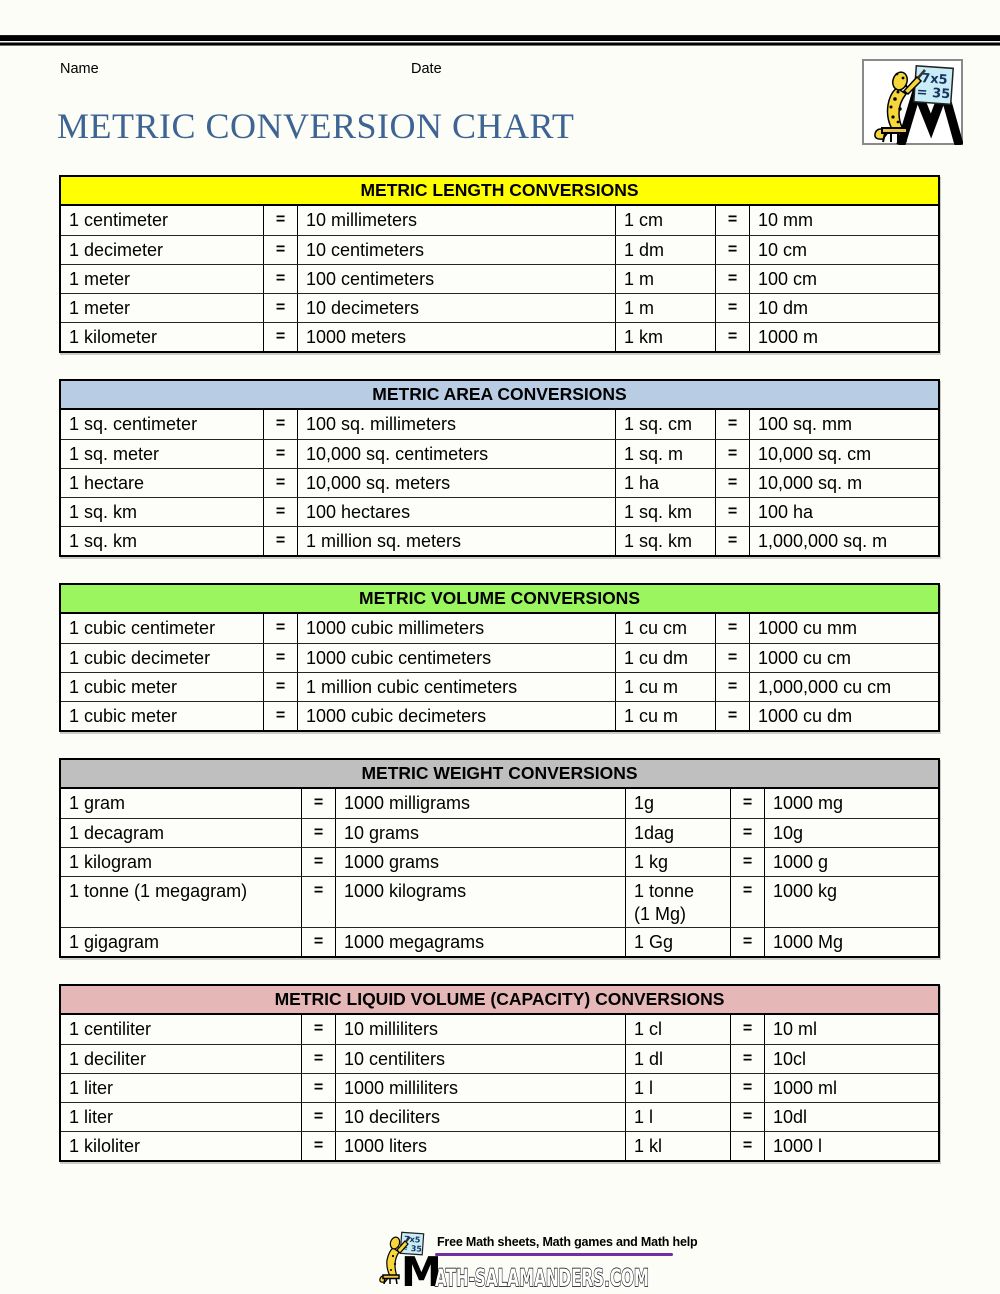  Describe the element at coordinates (456, 628) in the screenshot. I see `table-cell: 1000 cubic millimeters` at that location.